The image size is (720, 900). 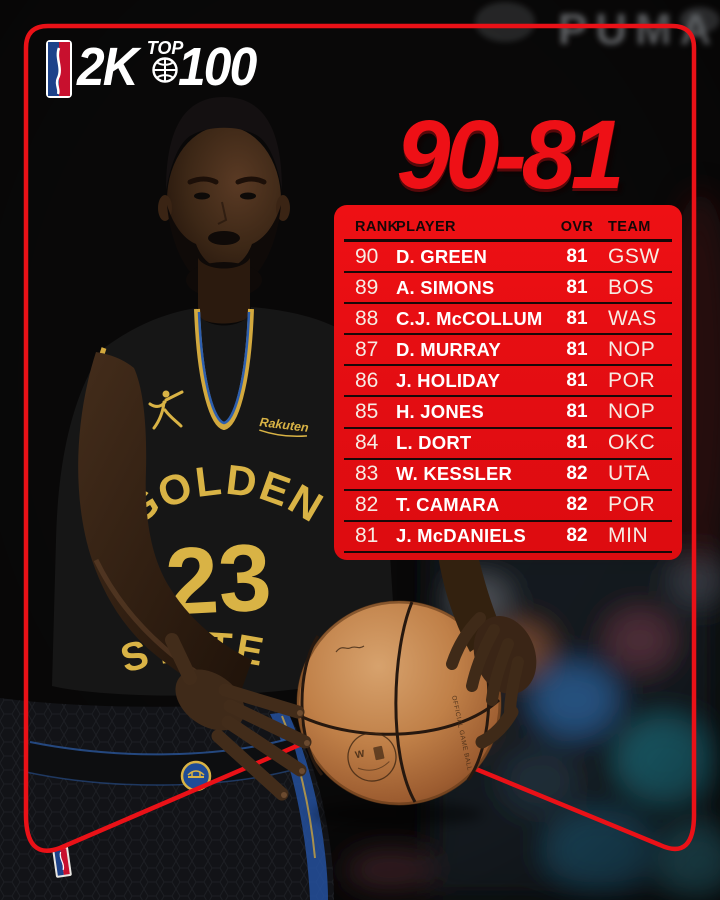 I want to click on cell-rank: 84, so click(x=367, y=443).